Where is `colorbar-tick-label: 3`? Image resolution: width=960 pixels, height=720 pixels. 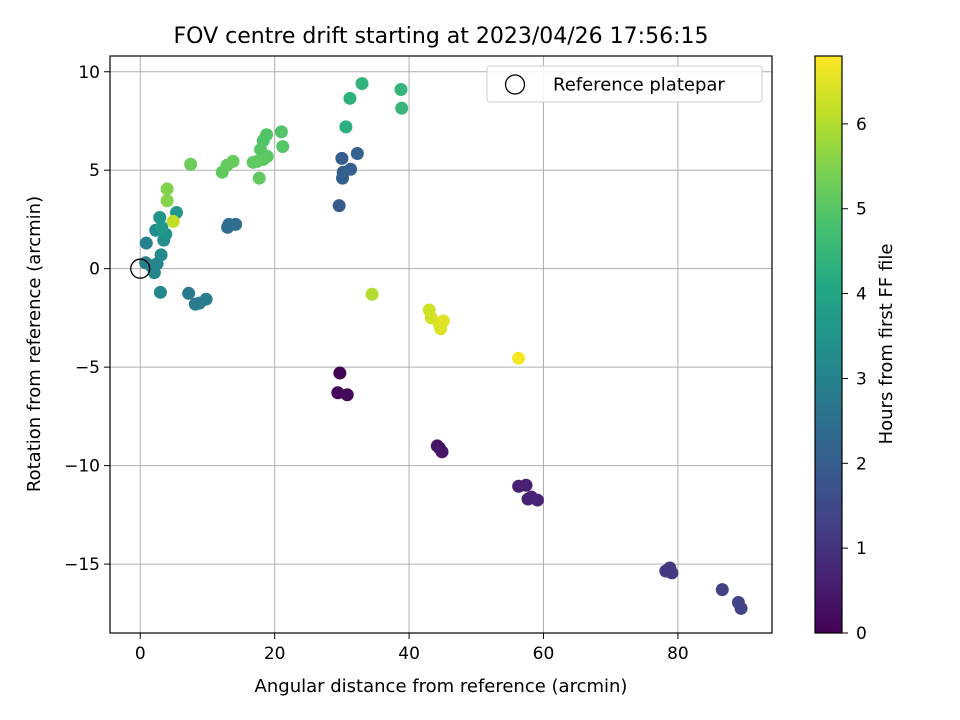 colorbar-tick-label: 3 is located at coordinates (861, 379).